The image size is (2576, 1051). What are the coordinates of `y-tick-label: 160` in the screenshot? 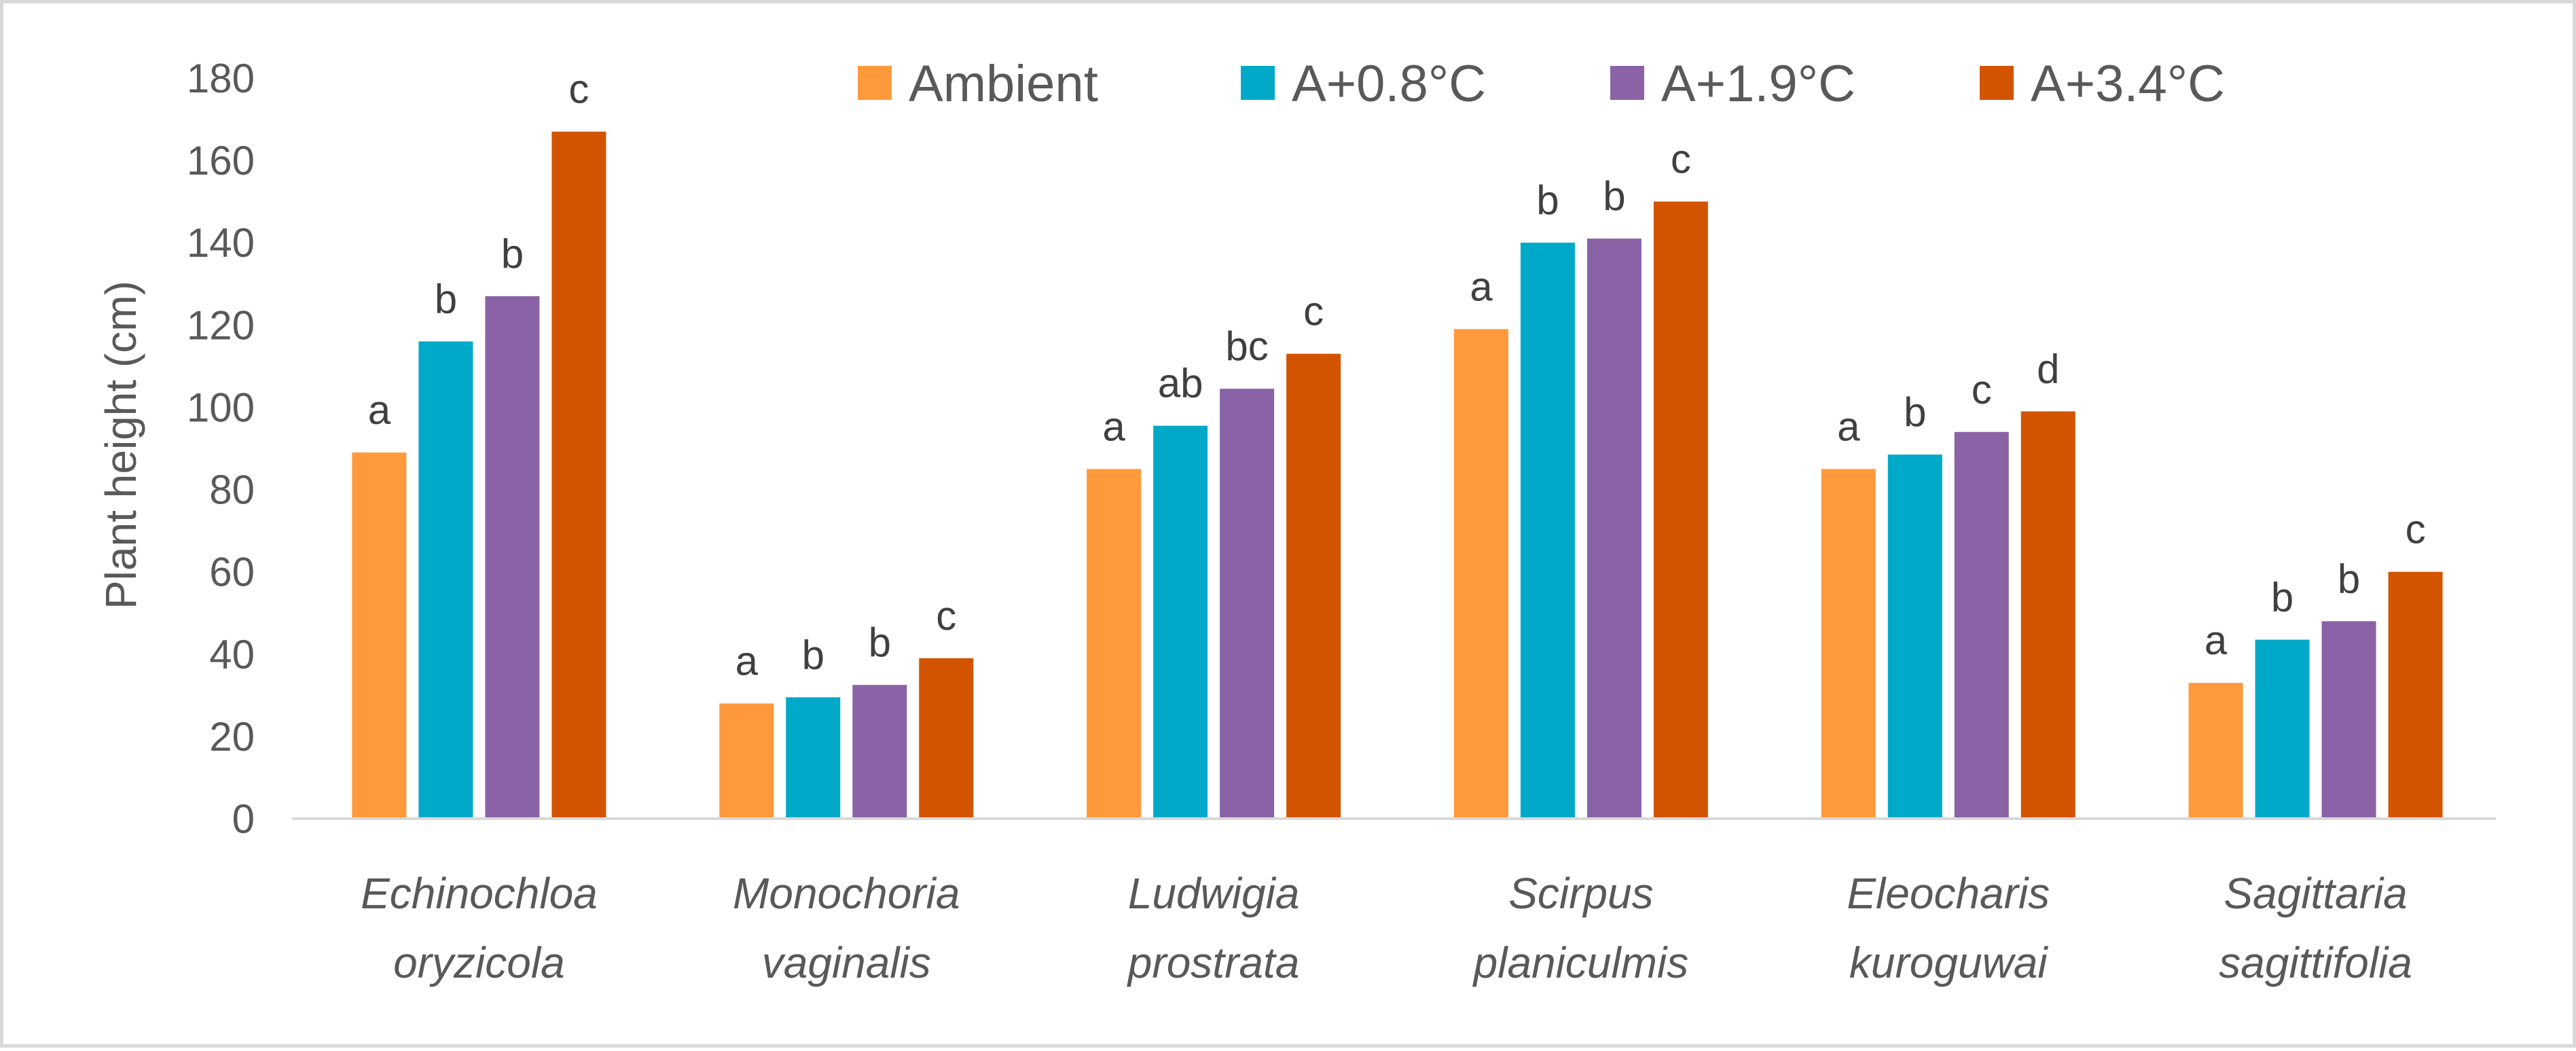 It's located at (221, 161).